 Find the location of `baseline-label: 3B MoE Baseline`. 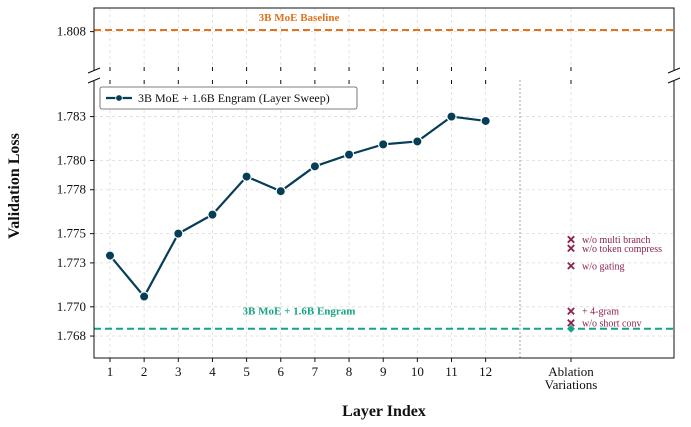

baseline-label: 3B MoE Baseline is located at coordinates (299, 18).